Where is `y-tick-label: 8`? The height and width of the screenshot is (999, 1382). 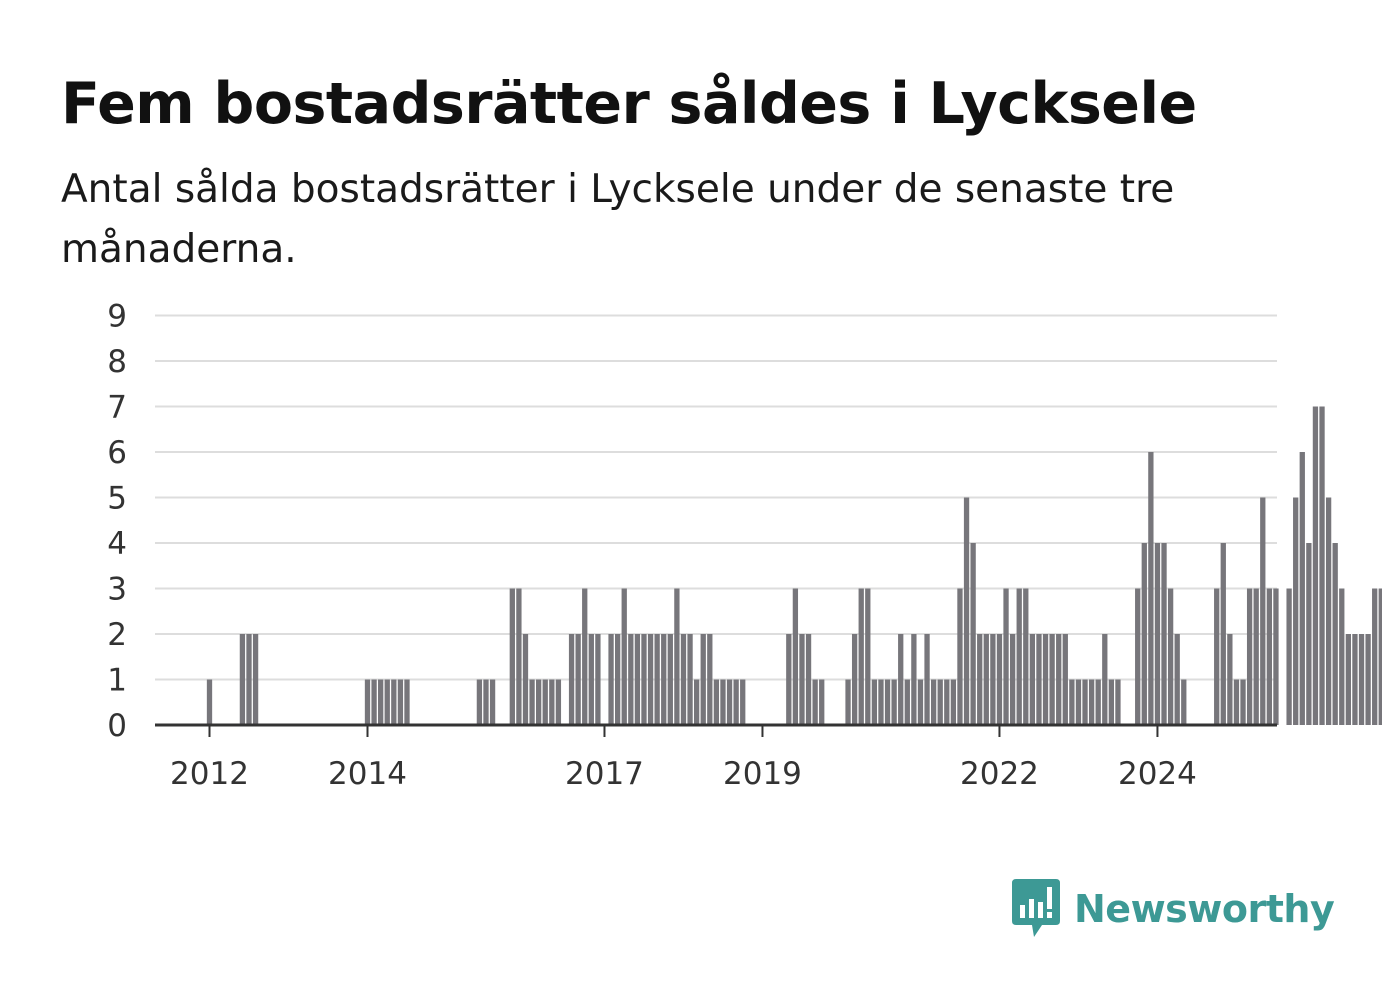 y-tick-label: 8 is located at coordinates (117, 362).